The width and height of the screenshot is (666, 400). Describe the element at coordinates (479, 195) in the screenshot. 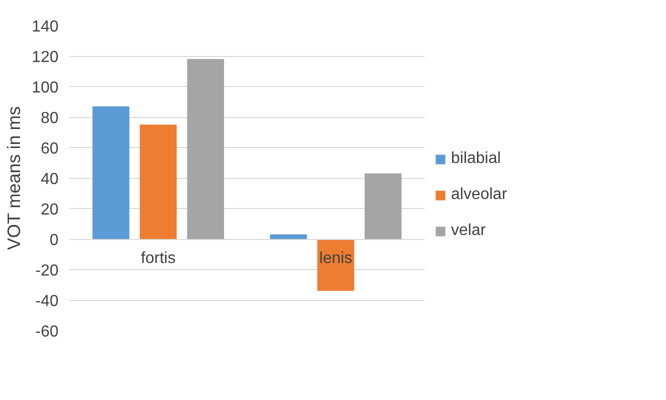

I see `legend-label: alveolar` at that location.